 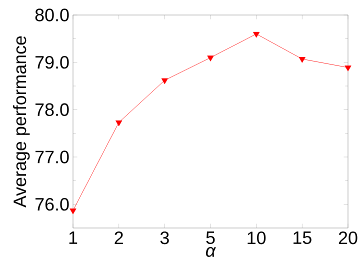 I want to click on x-tick-label: 1, so click(x=73, y=238).